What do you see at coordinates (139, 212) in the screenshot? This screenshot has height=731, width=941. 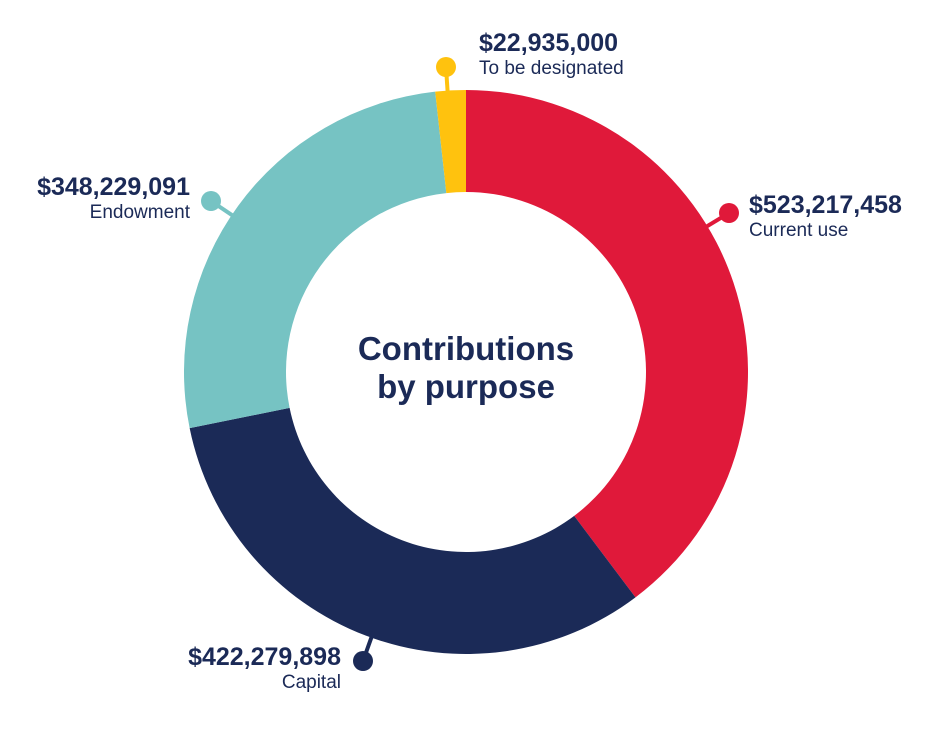 I see `name-endowment: Endowment` at bounding box center [139, 212].